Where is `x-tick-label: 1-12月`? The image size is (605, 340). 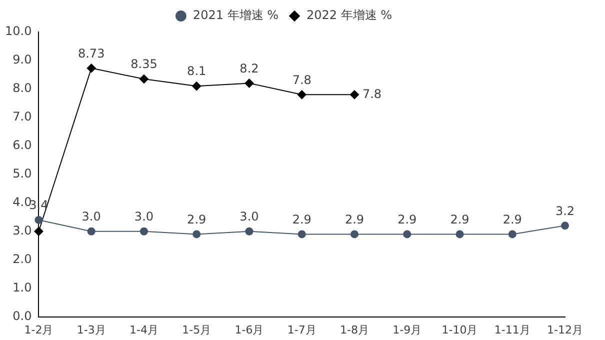
x-tick-label: 1-12月 is located at coordinates (565, 329).